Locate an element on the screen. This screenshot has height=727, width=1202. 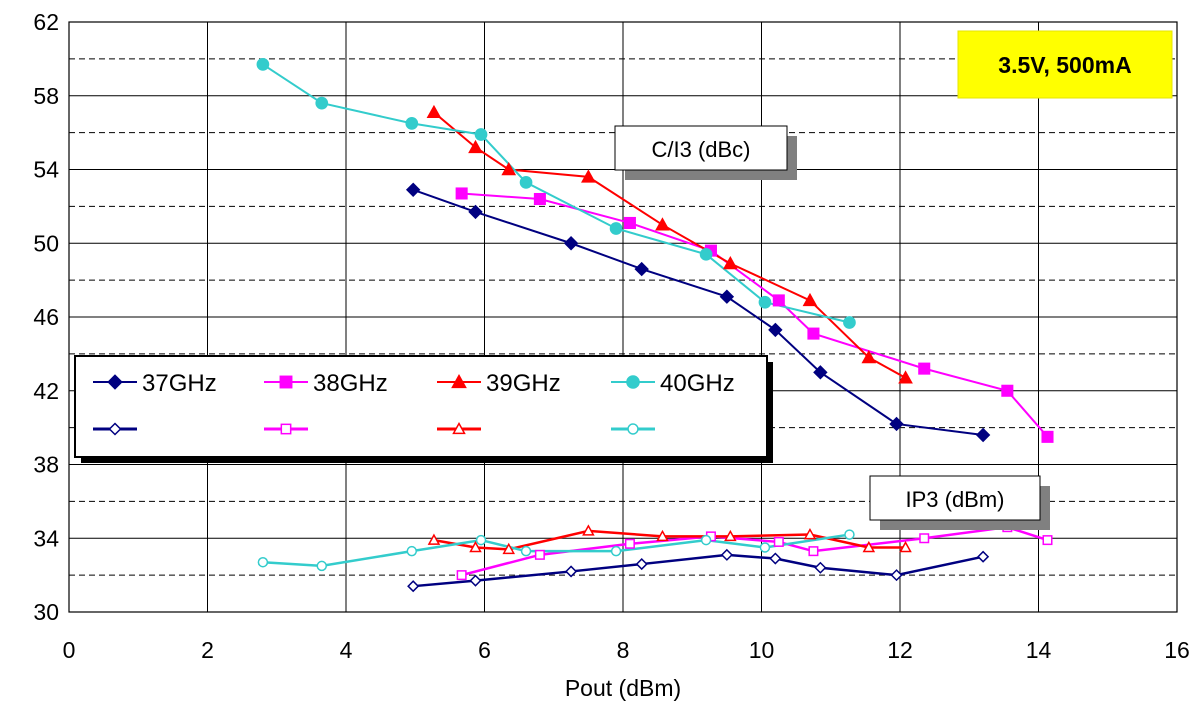
legend-box is located at coordinates (421, 406).